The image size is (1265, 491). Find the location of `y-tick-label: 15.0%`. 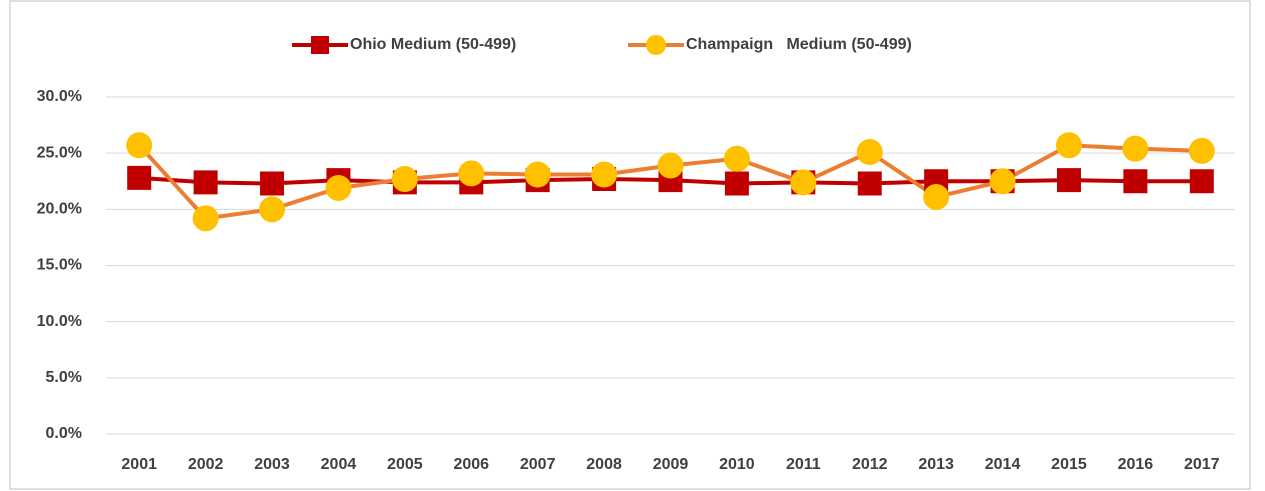

y-tick-label: 15.0% is located at coordinates (59, 265).